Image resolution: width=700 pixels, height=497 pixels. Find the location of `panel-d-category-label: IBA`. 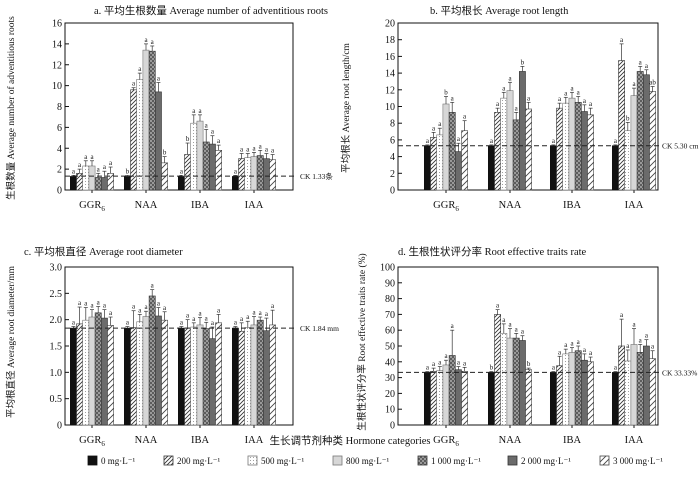

panel-d-category-label: IBA is located at coordinates (572, 440).